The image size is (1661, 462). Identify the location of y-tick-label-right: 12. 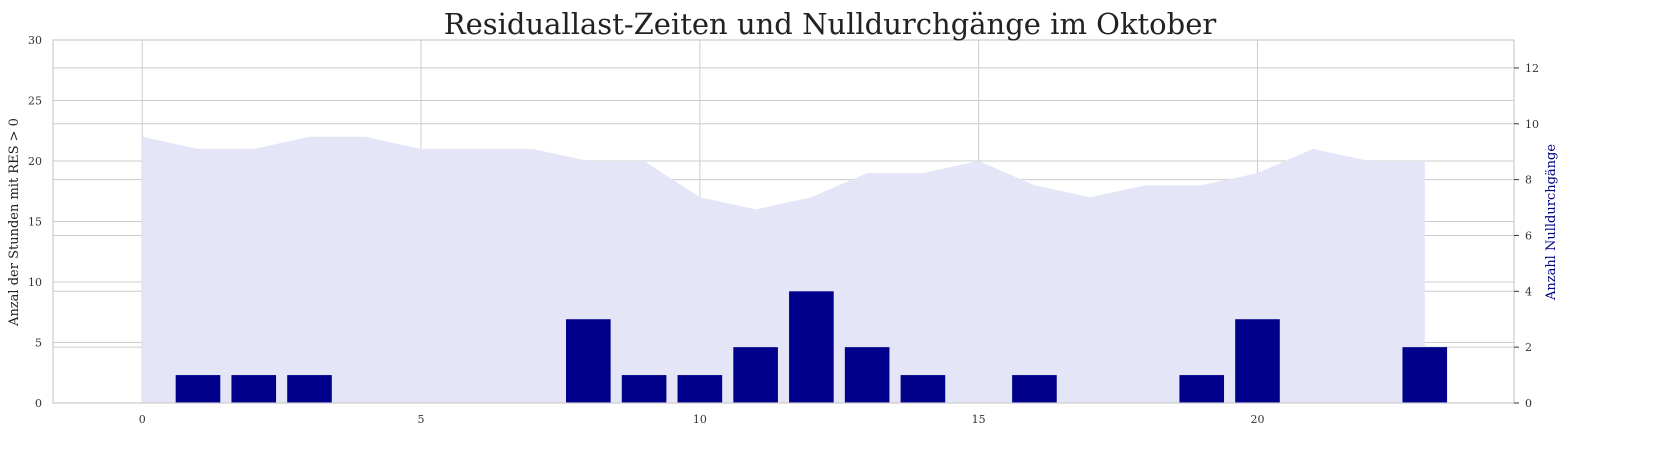
(1532, 68).